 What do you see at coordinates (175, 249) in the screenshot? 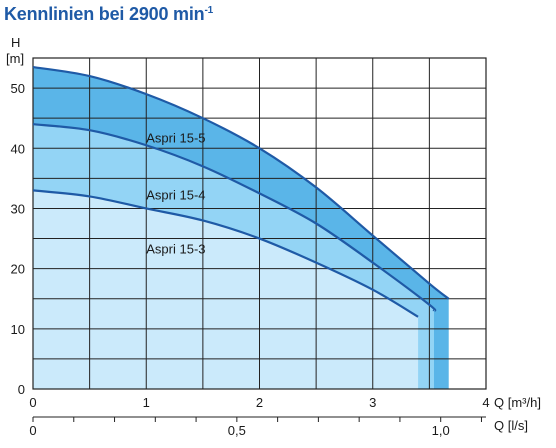
I see `series-label-aspri-15-3: Aspri 15-3` at bounding box center [175, 249].